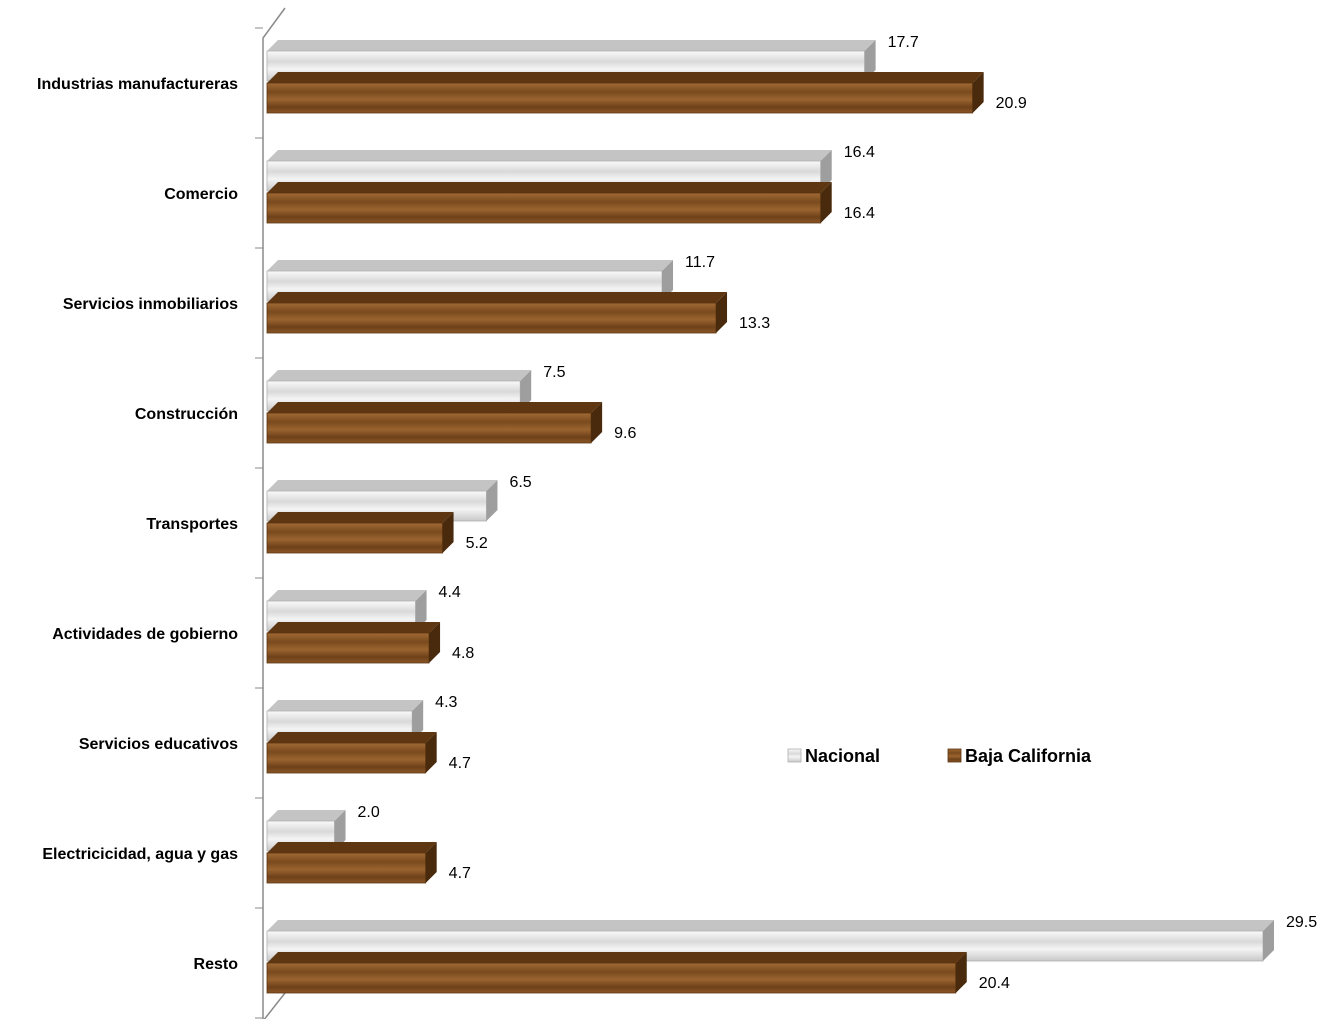  I want to click on data-label: 4.3, so click(446, 702).